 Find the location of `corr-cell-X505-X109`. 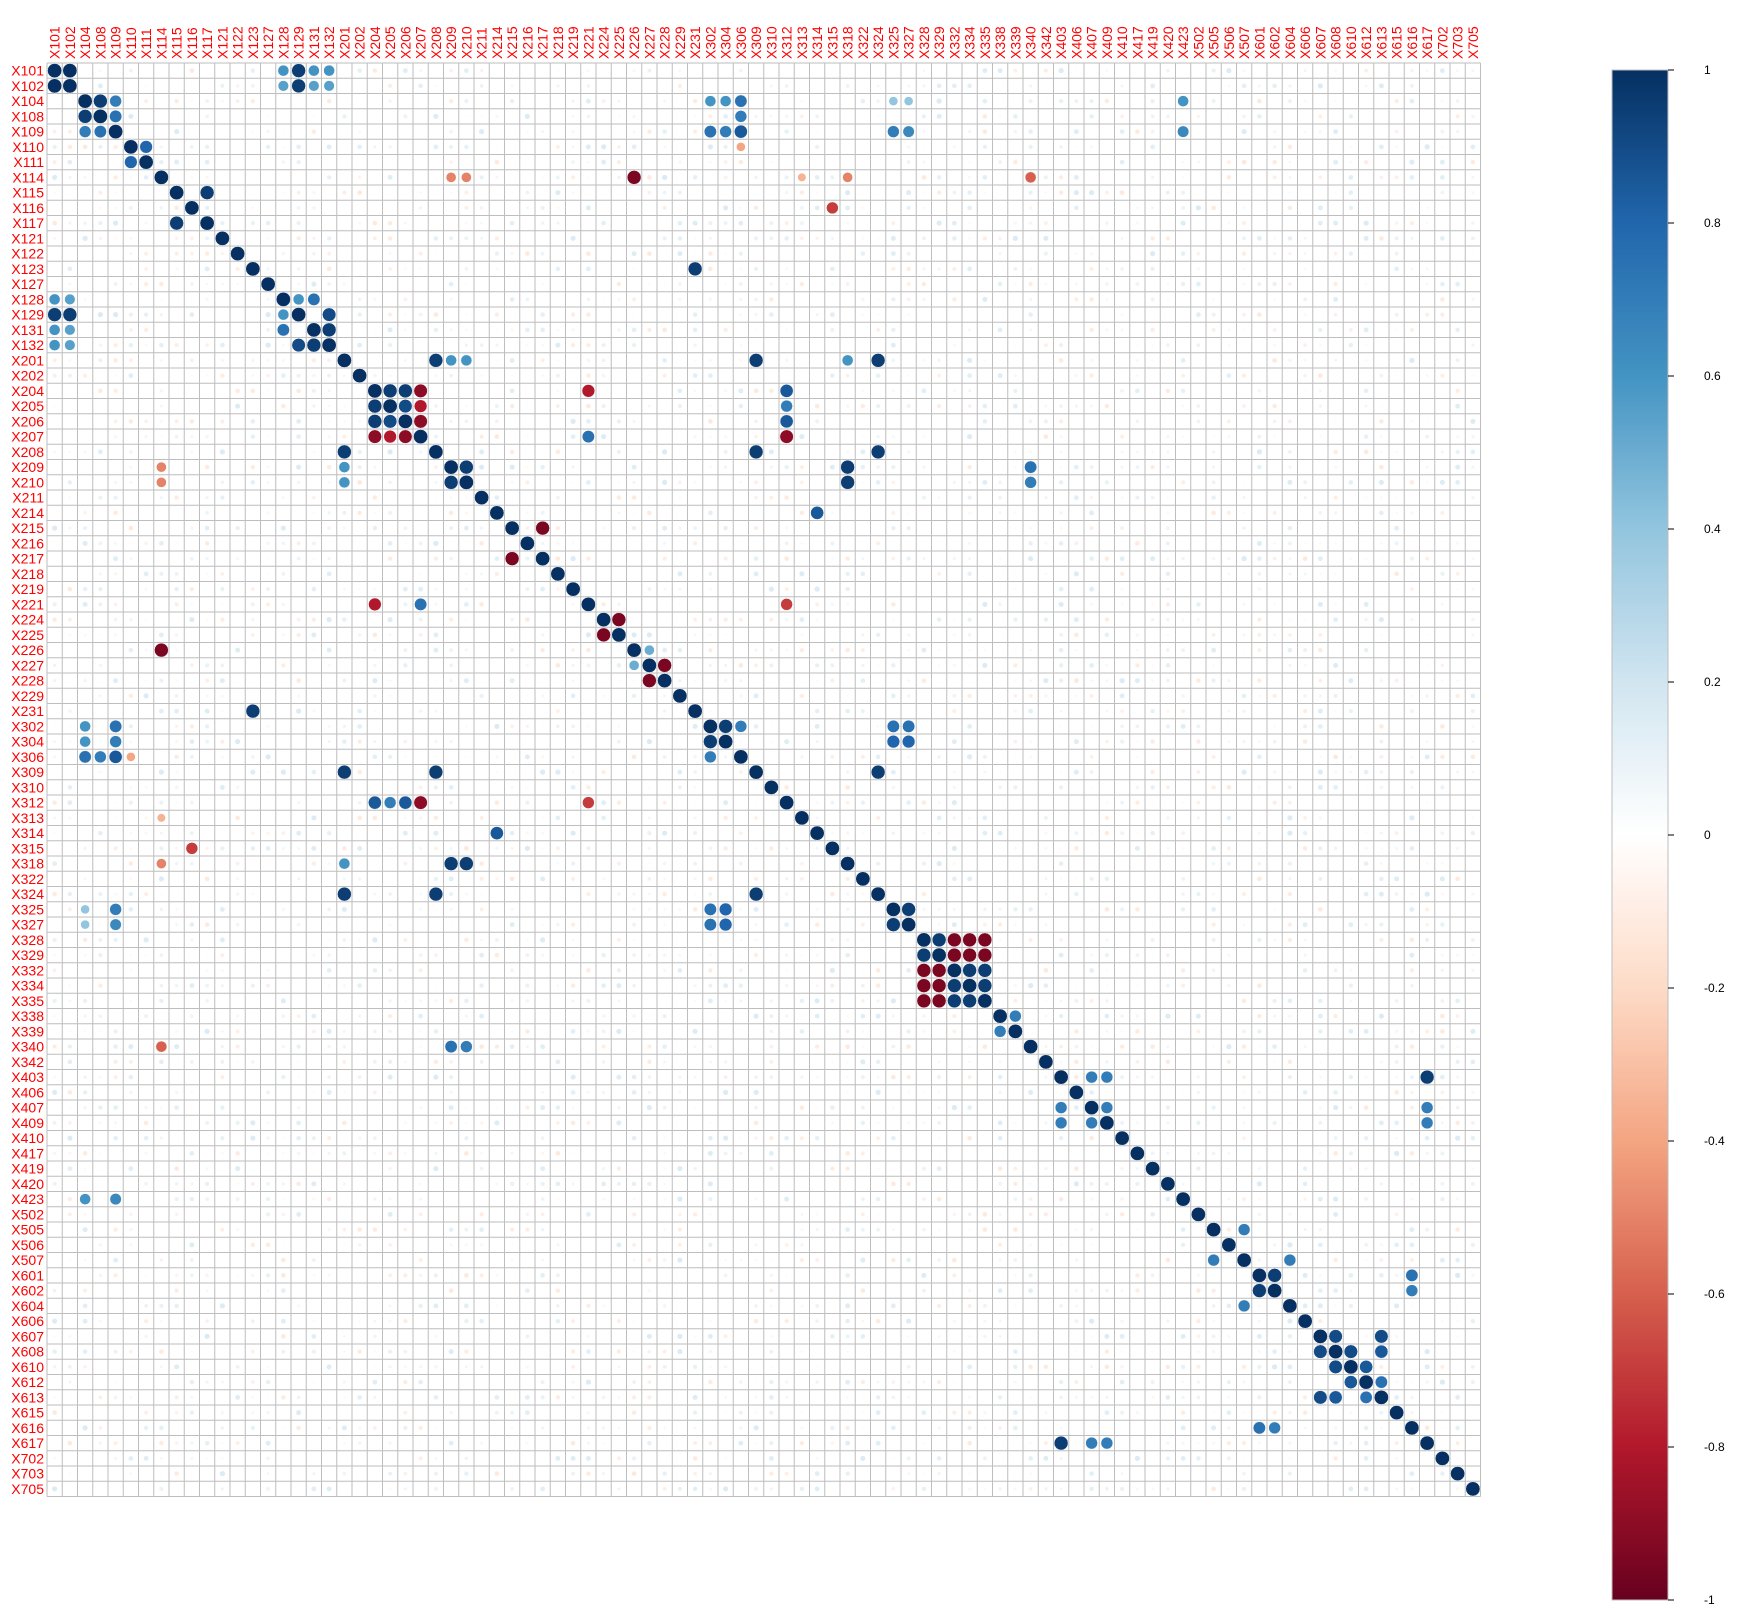

corr-cell-X505-X109 is located at coordinates (115, 1229).